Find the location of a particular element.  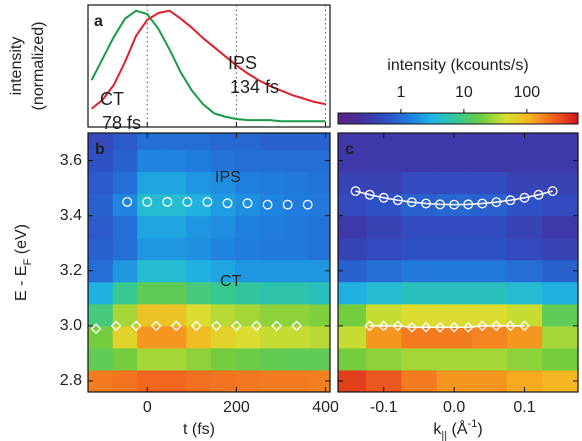

series-line is located at coordinates (208, 66).